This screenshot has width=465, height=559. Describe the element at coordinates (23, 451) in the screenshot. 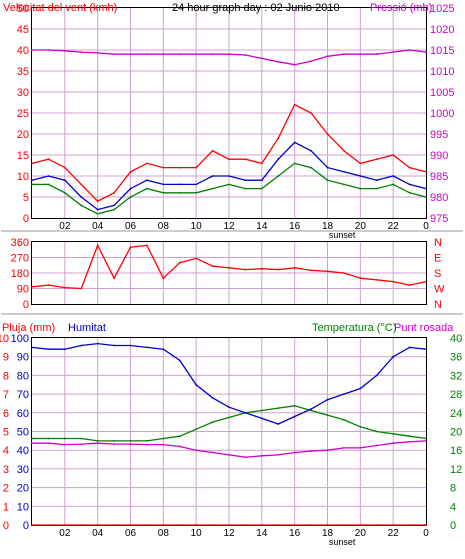

I see `humidity-tick-label: 40` at that location.